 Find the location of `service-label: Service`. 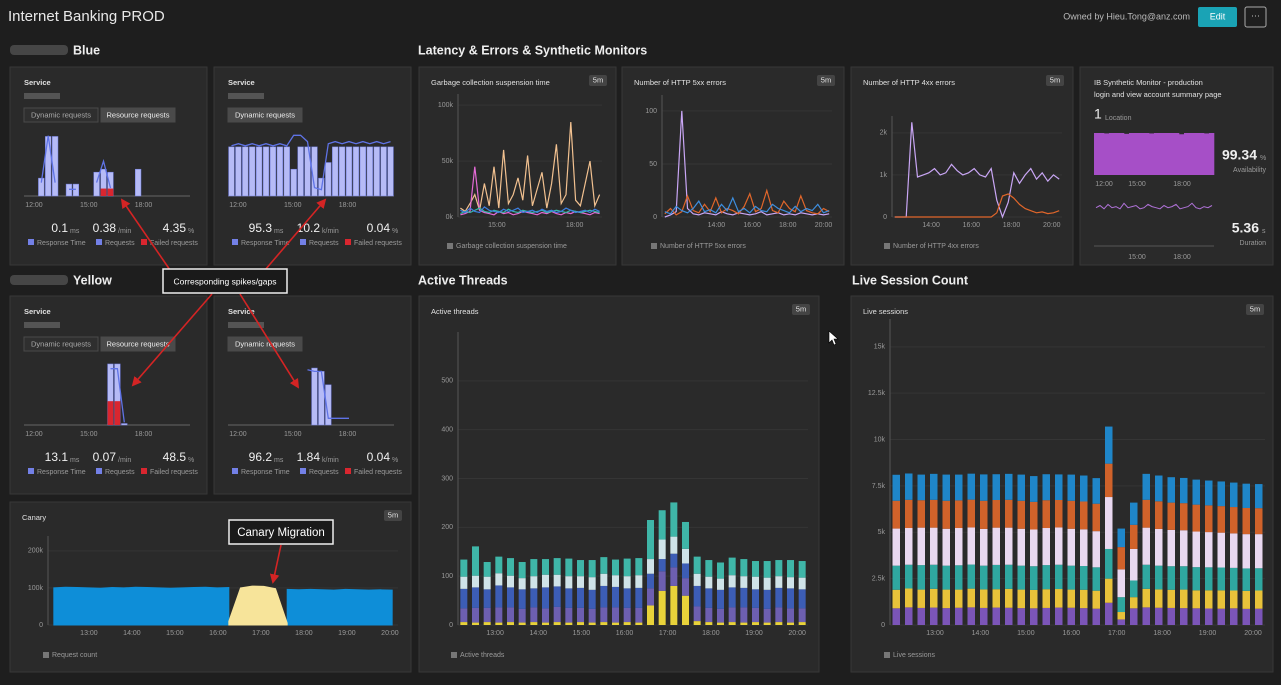

service-label: Service is located at coordinates (241, 82).